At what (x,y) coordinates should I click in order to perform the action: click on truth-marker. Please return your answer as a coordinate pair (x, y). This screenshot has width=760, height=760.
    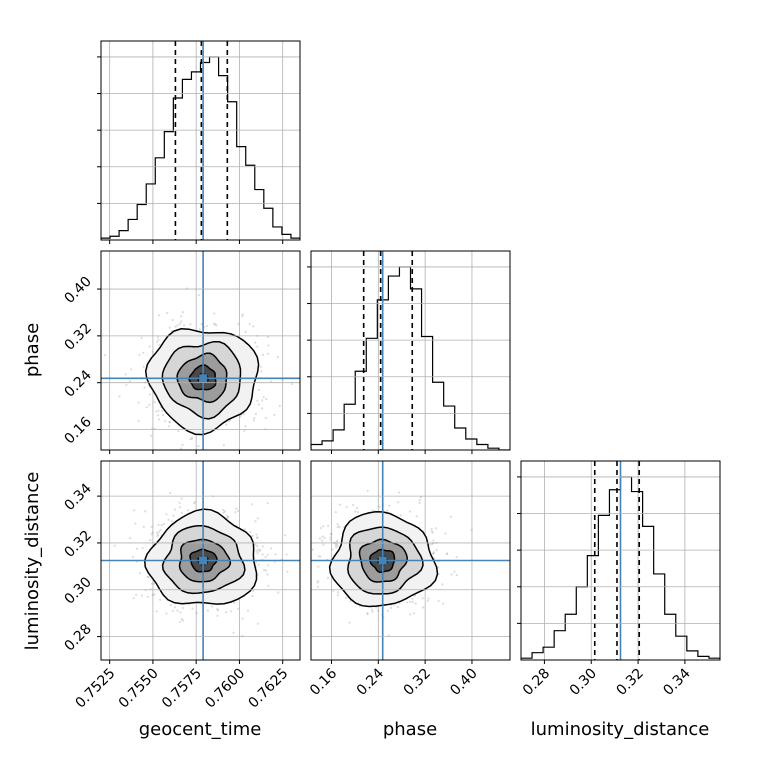
    Looking at the image, I should click on (203, 561).